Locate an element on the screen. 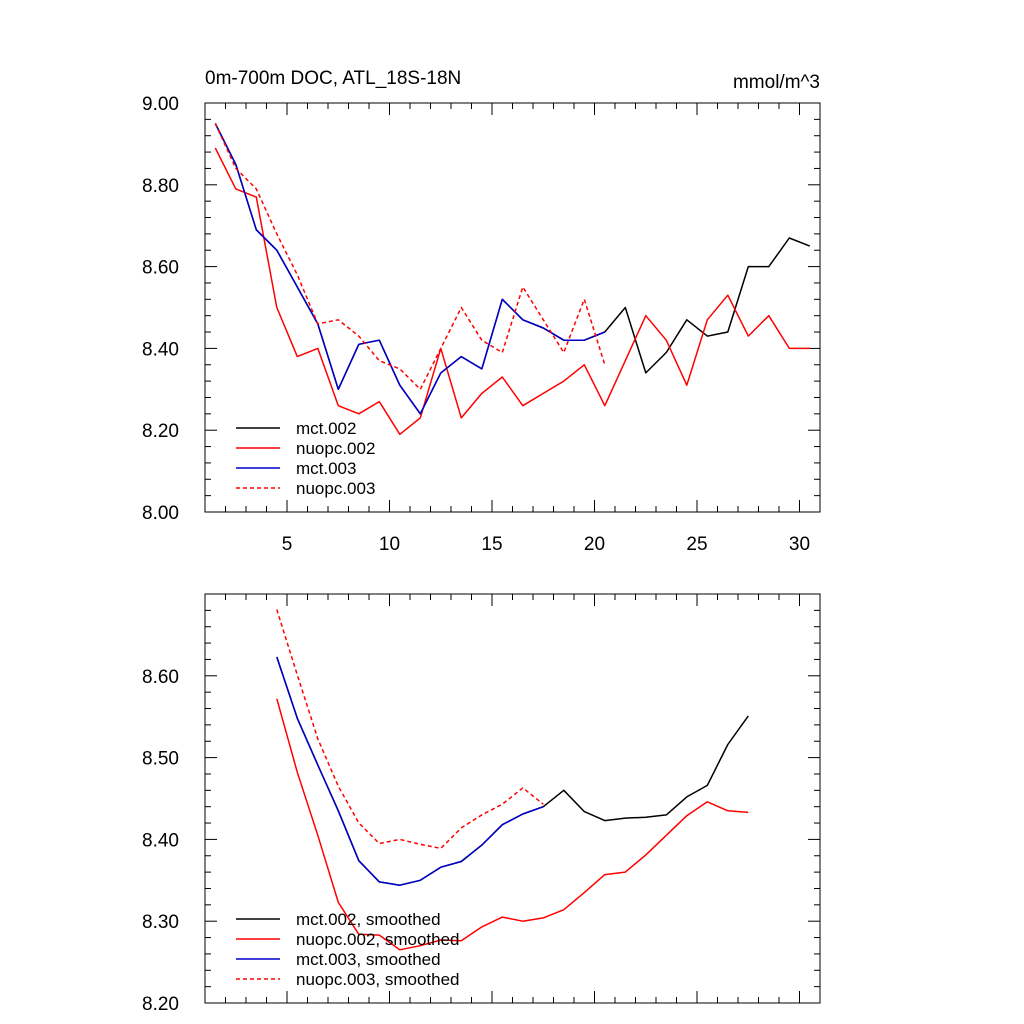 Image resolution: width=1024 pixels, height=1024 pixels. y-tick-label: 8.00 is located at coordinates (160, 513).